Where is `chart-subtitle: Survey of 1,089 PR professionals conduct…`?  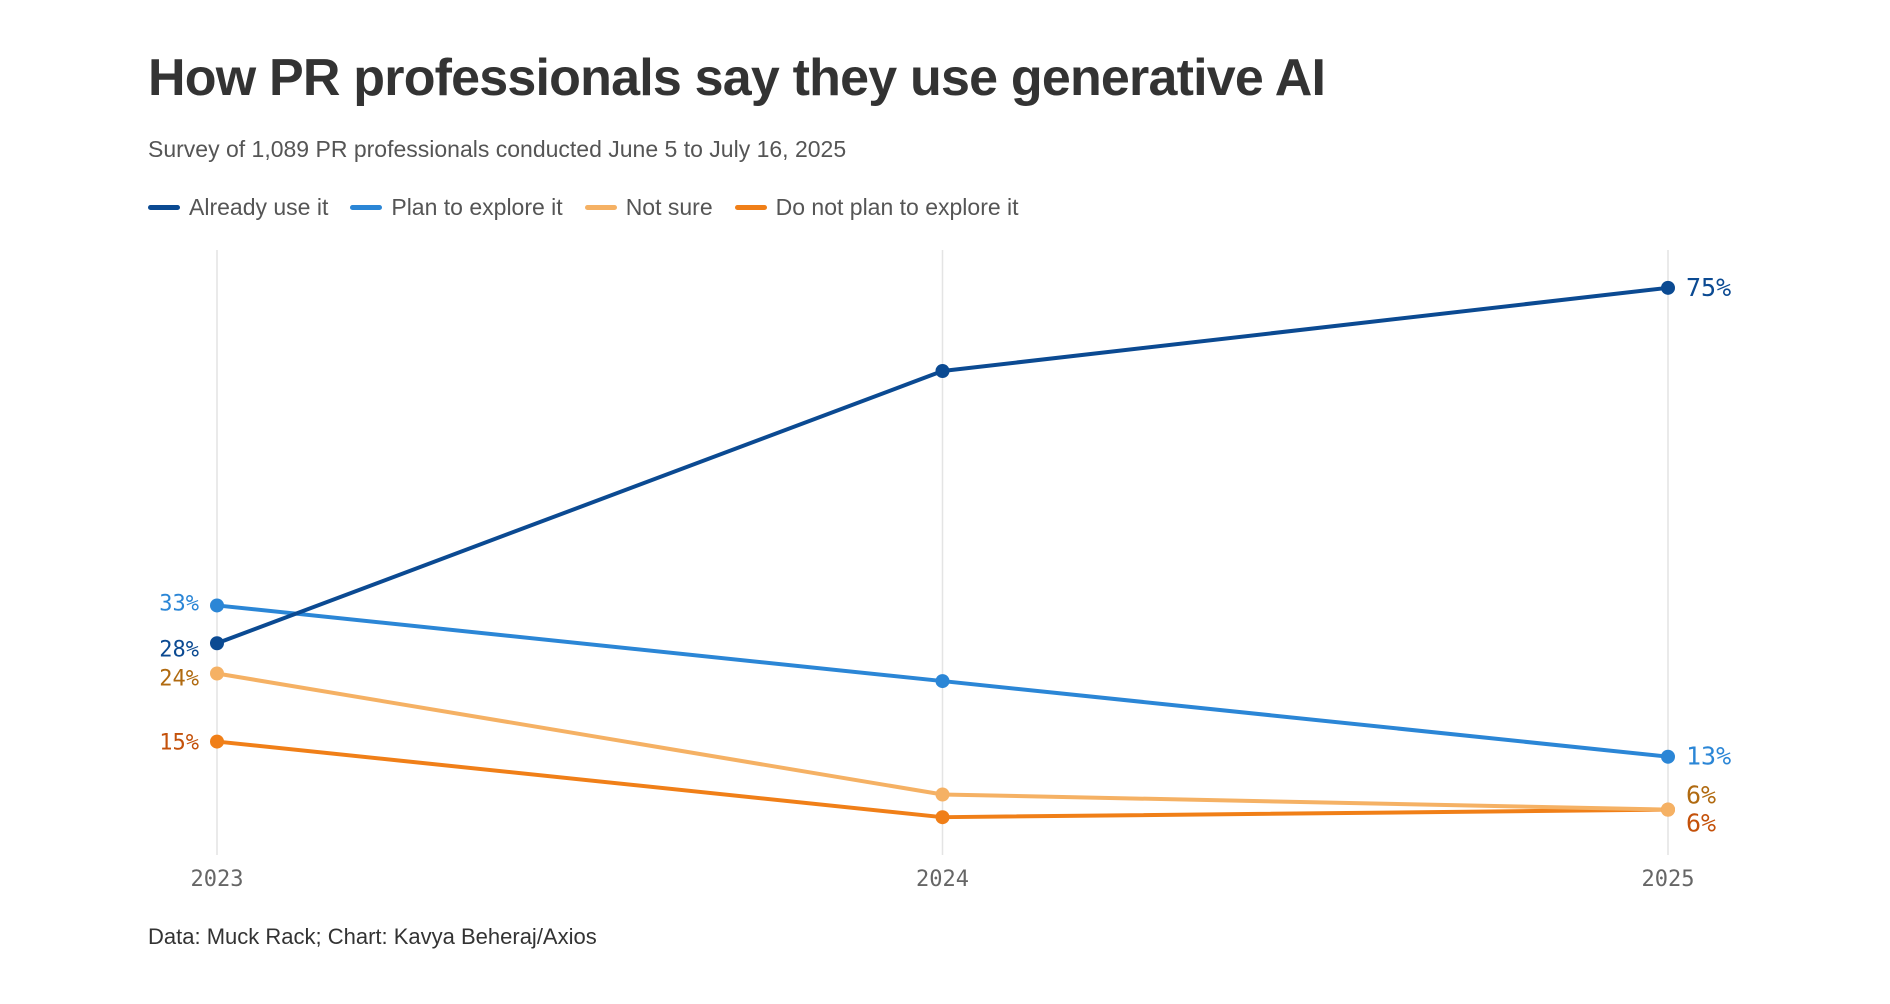
chart-subtitle: Survey of 1,089 PR professionals conduct… is located at coordinates (497, 149).